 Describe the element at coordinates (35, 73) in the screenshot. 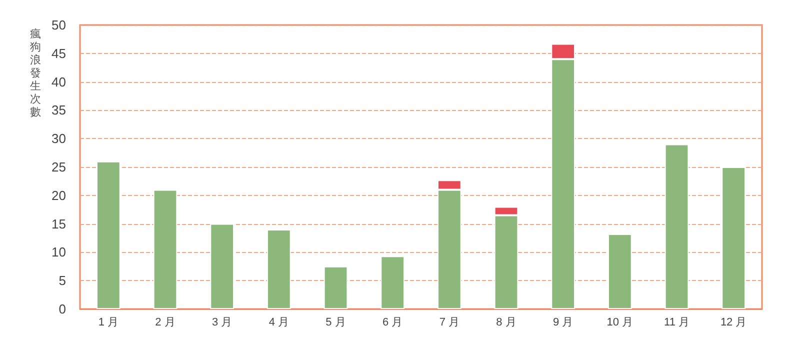

I see `y-axis-title: 瘋狗浪發生次數` at that location.